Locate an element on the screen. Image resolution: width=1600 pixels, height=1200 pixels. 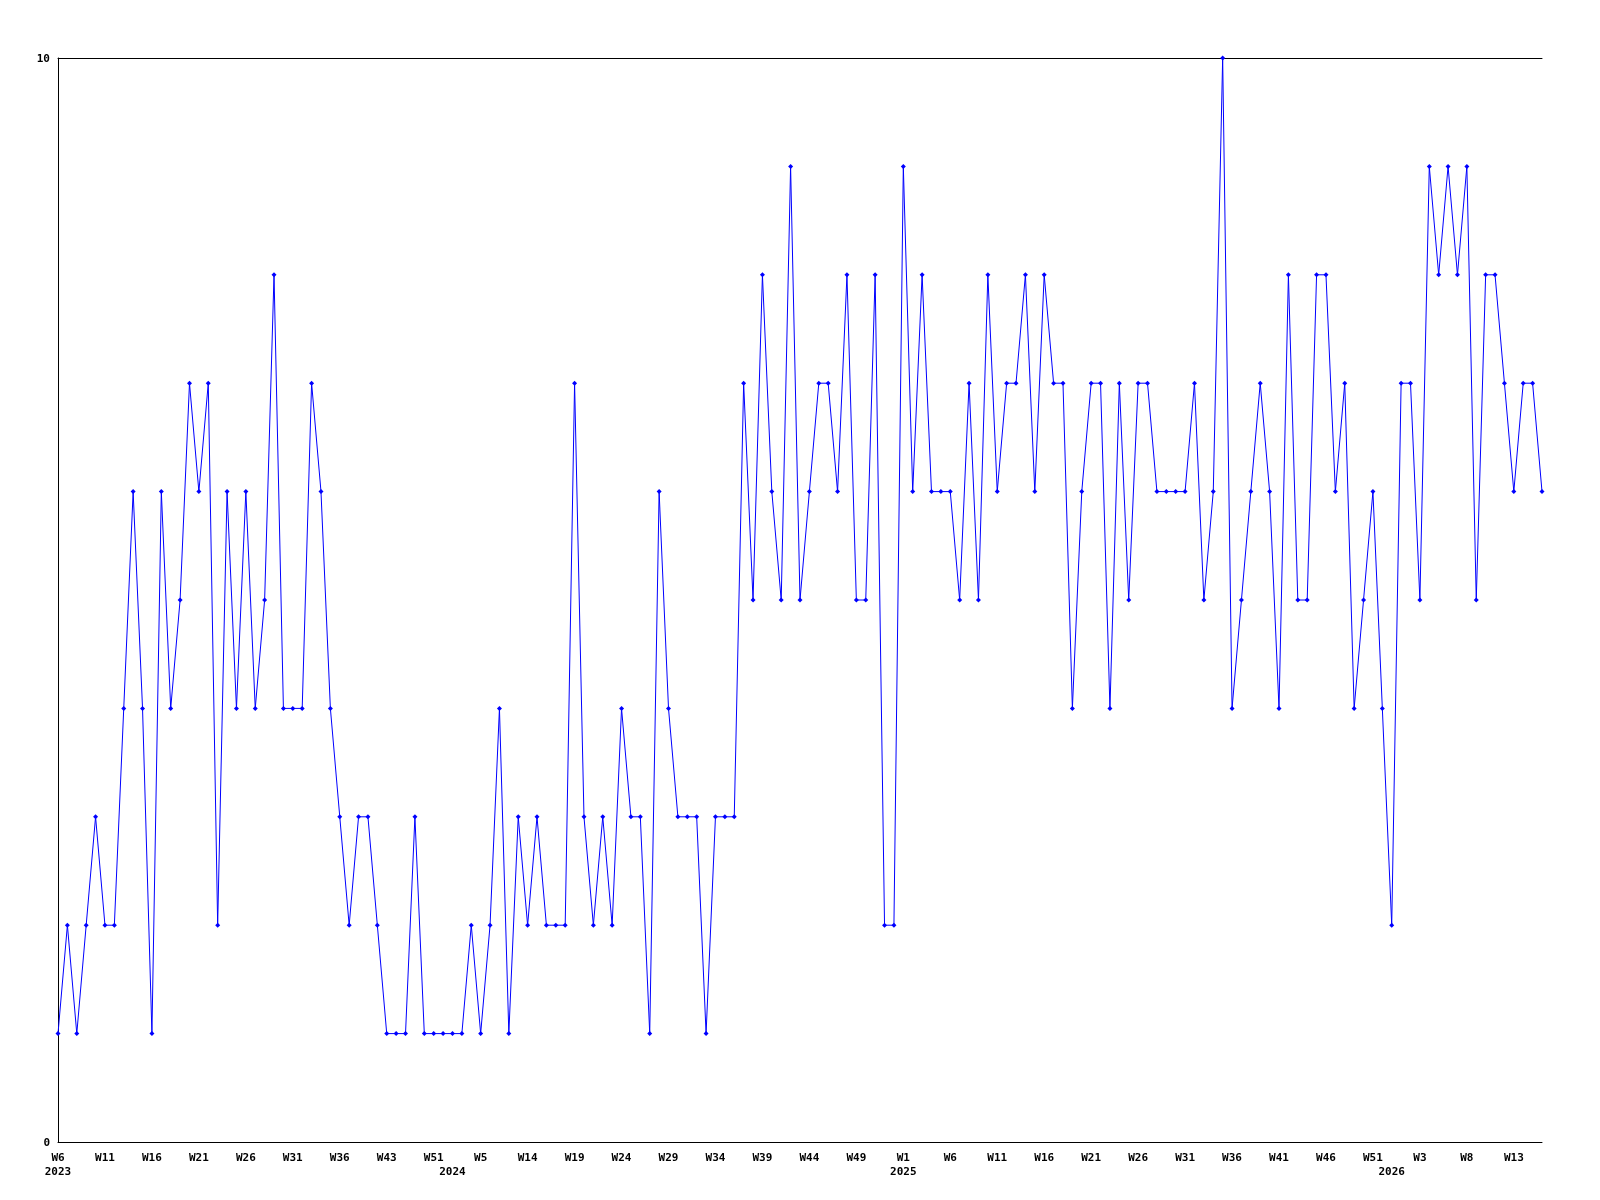
x-tick-label: W5 is located at coordinates (481, 1157).